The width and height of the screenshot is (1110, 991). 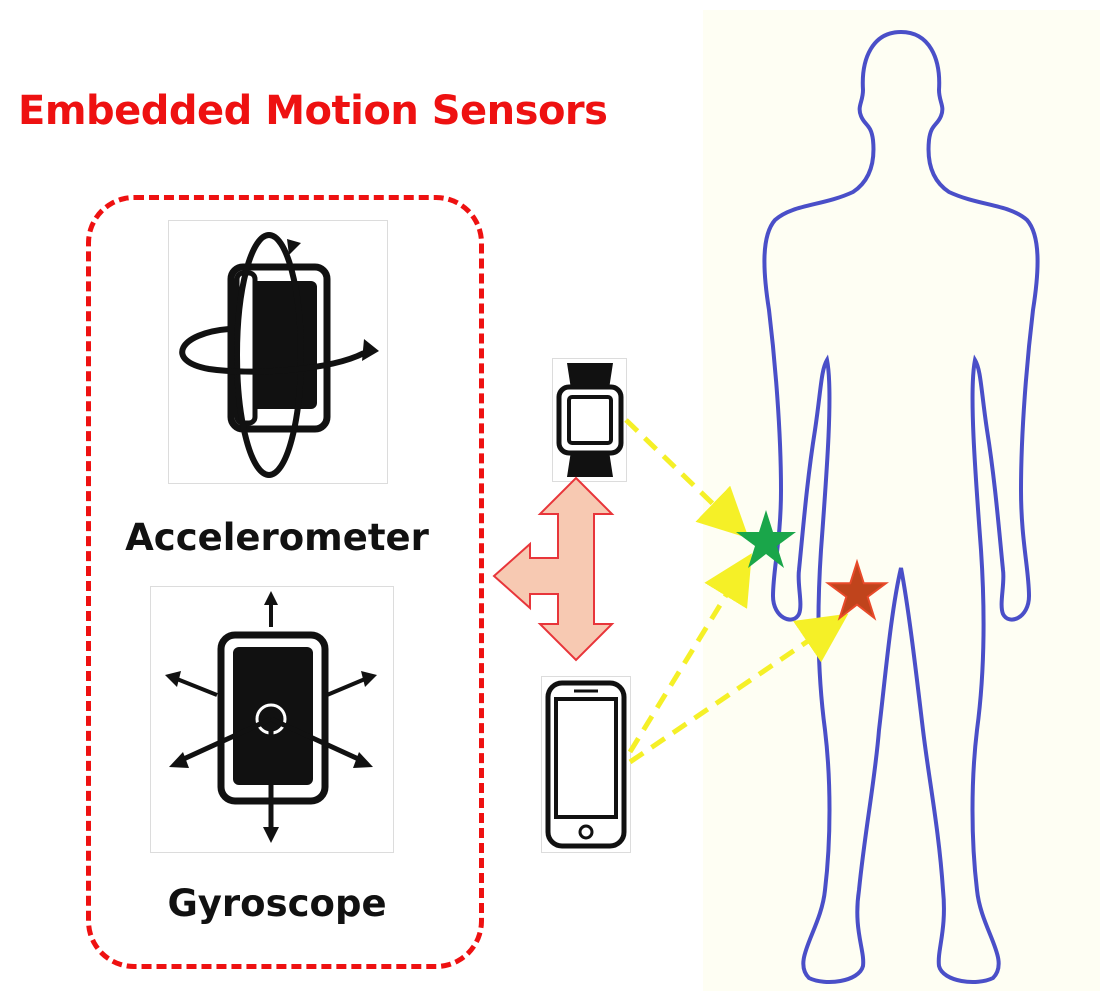 I want to click on accelerometer-image, so click(x=278, y=352).